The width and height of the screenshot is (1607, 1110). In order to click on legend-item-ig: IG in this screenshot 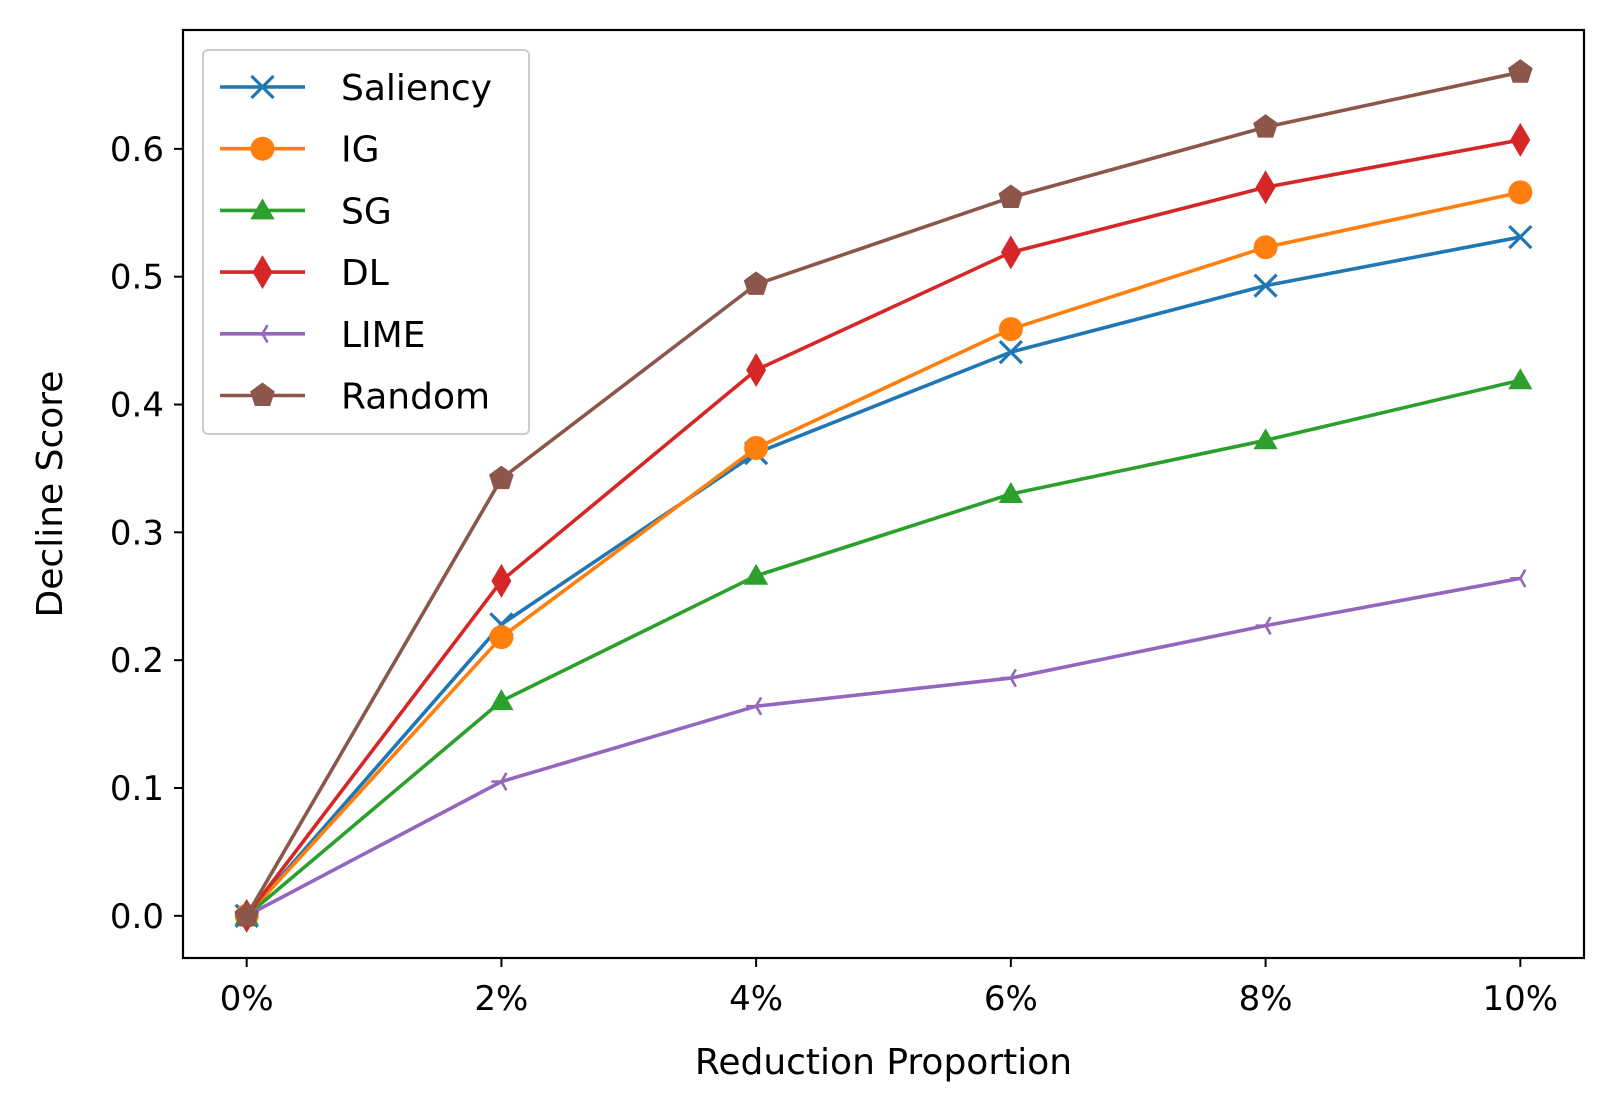, I will do `click(300, 150)`.